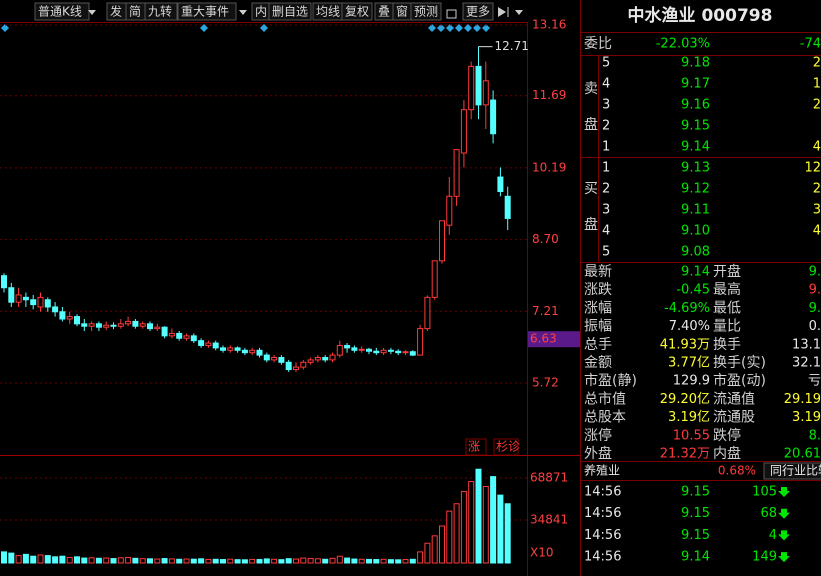 This screenshot has width=821, height=576. Describe the element at coordinates (689, 363) in the screenshot. I see `stat-value: 3.77亿` at that location.